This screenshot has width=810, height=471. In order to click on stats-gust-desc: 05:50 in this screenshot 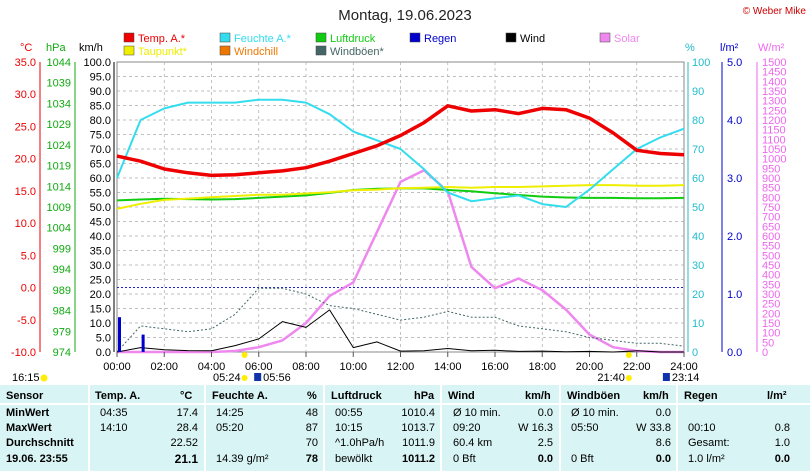, I will do `click(585, 428)`.